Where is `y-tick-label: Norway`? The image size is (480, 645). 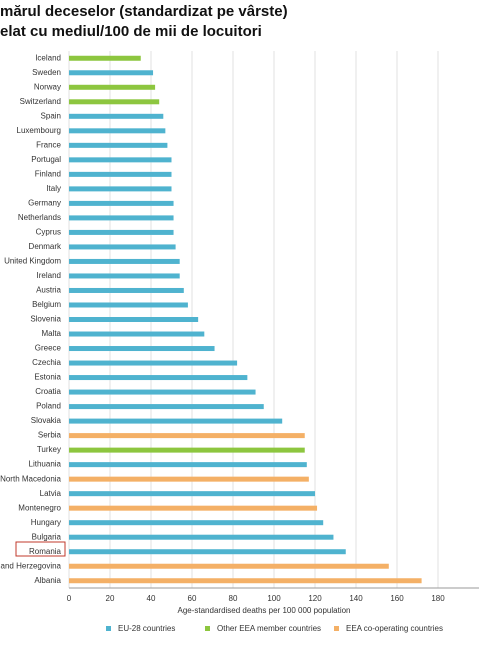
y-tick-label: Norway is located at coordinates (47, 86).